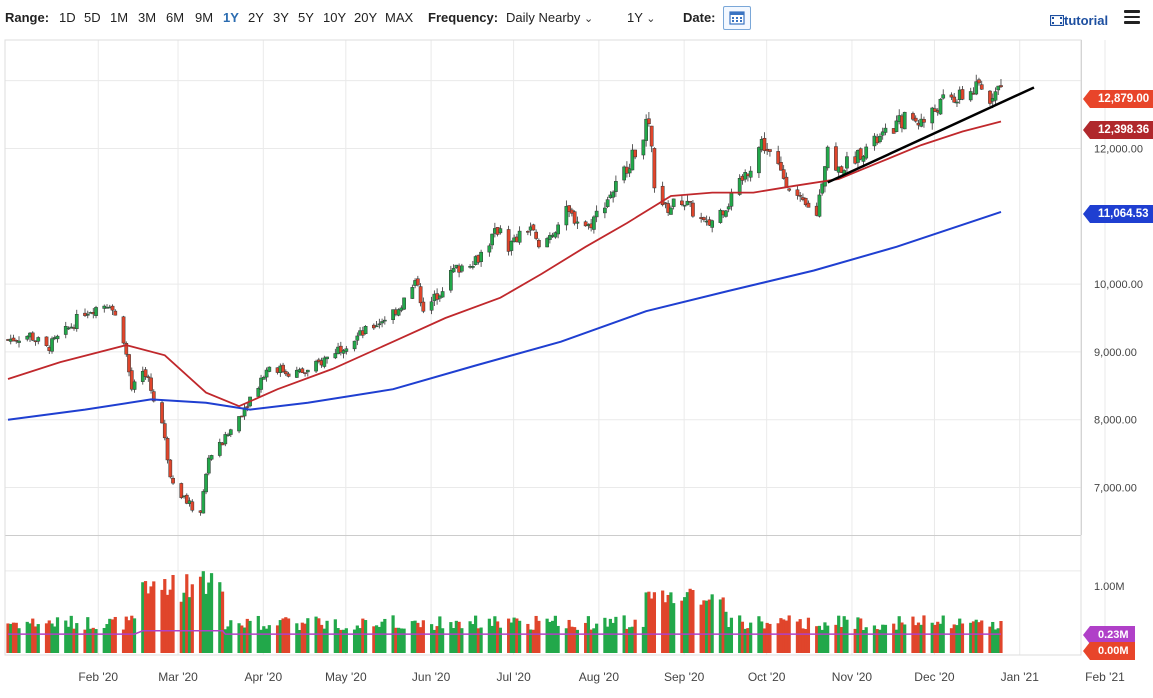 This screenshot has width=1153, height=698. I want to click on frequency-select: Daily Nearby ⌄, so click(549, 18).